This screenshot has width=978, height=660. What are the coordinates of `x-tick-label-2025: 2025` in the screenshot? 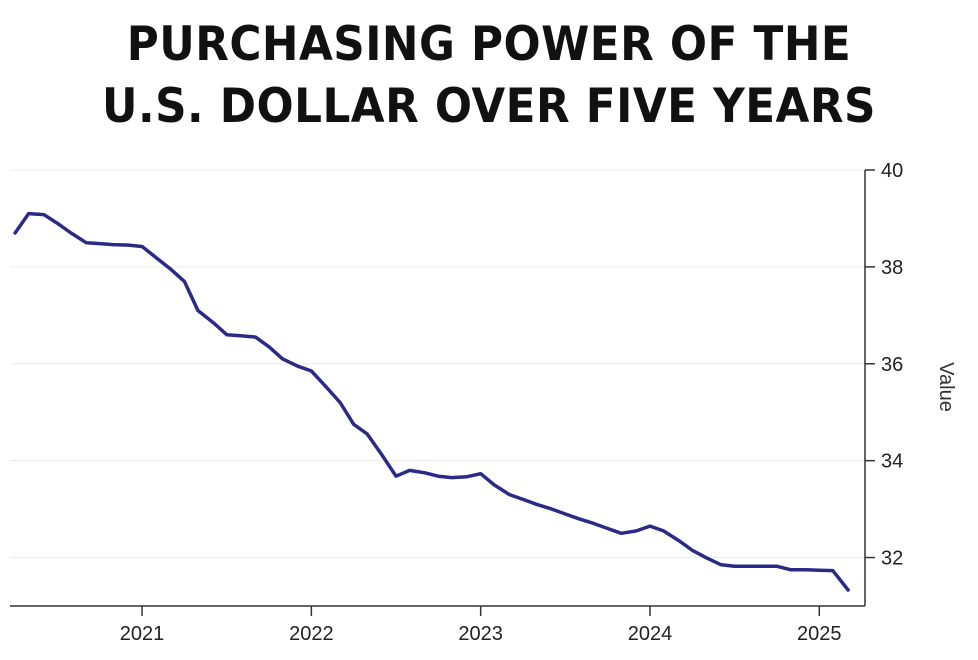 It's located at (819, 634).